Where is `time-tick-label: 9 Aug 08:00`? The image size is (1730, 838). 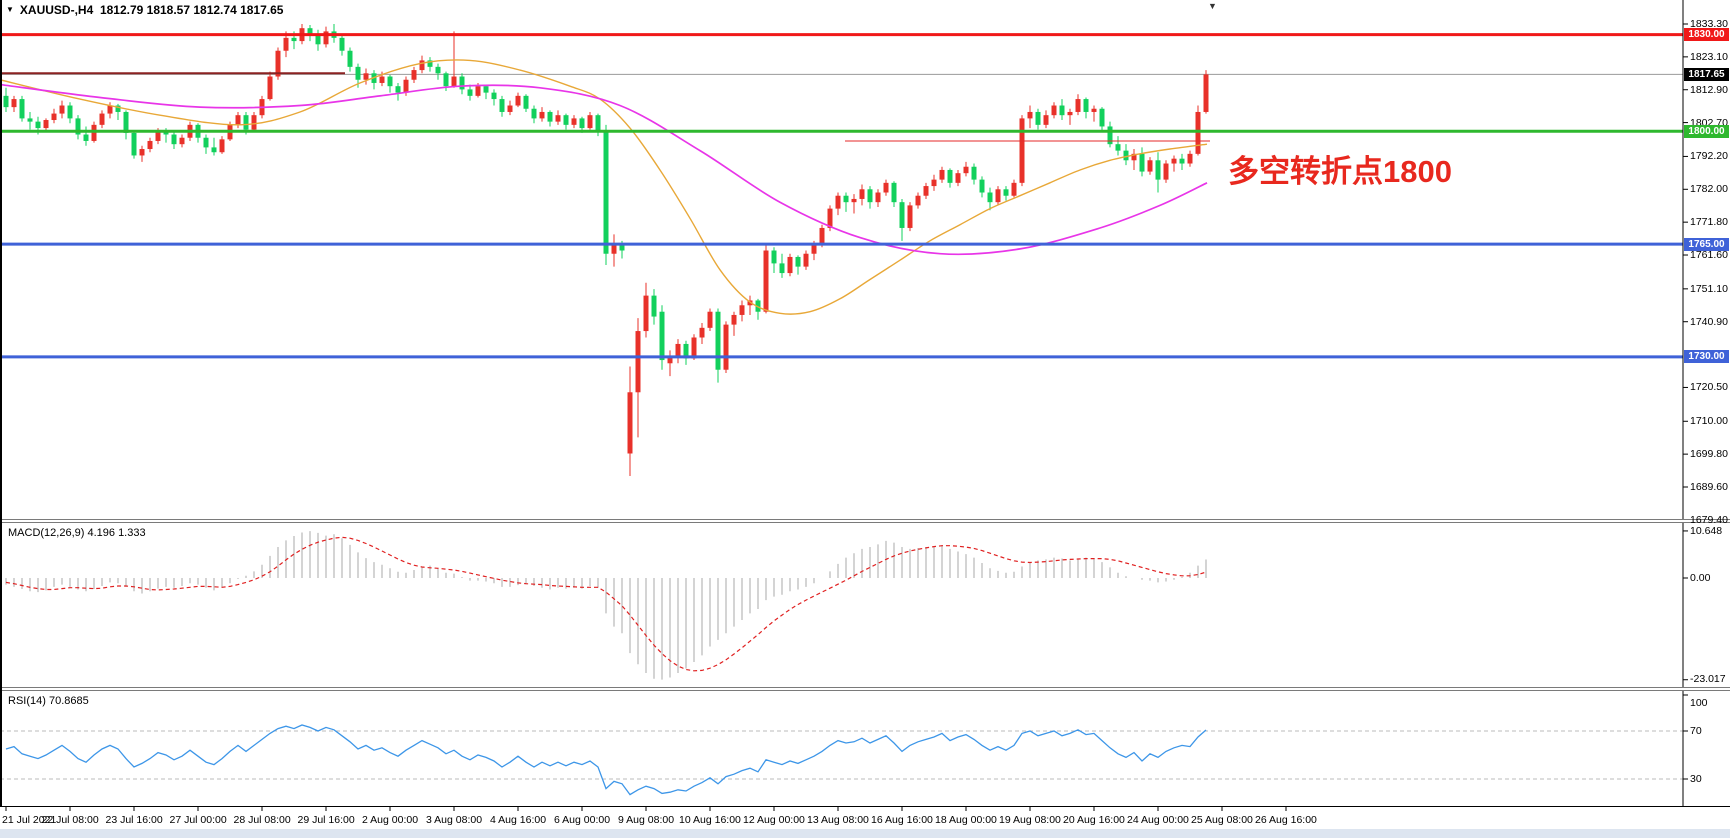 time-tick-label: 9 Aug 08:00 is located at coordinates (646, 820).